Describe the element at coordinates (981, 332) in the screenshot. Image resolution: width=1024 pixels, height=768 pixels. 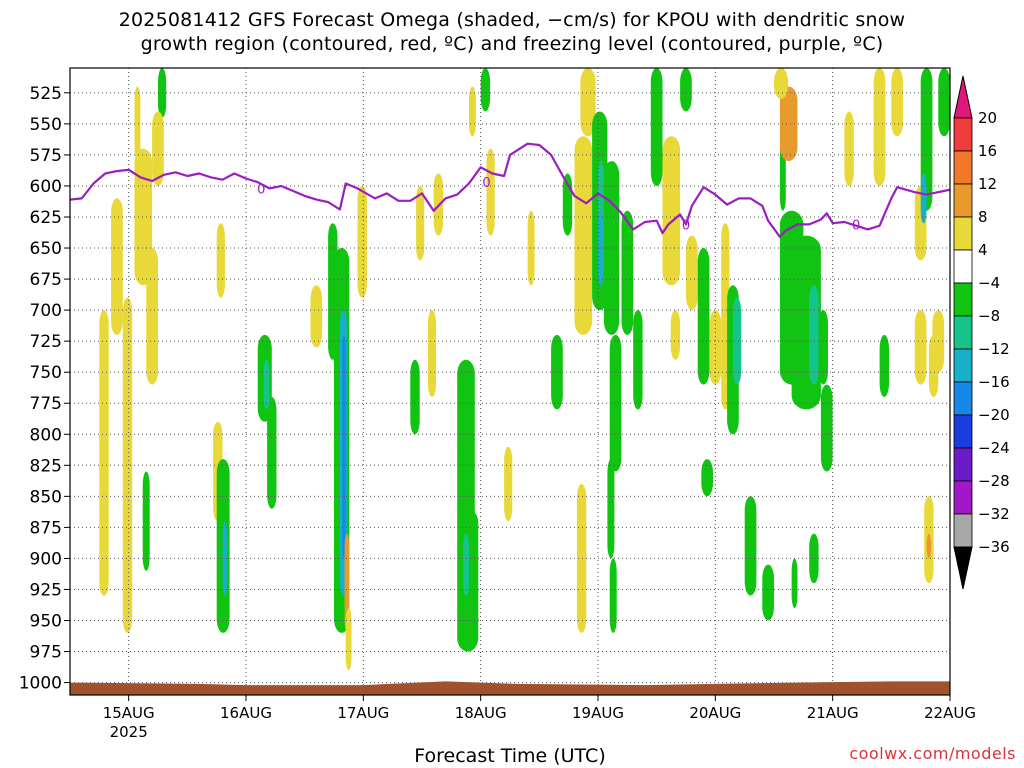
I see `colorbar: 20 16 12 8 4 −4 −8 −12 −16 −20 −24 −28 −32 −36` at that location.